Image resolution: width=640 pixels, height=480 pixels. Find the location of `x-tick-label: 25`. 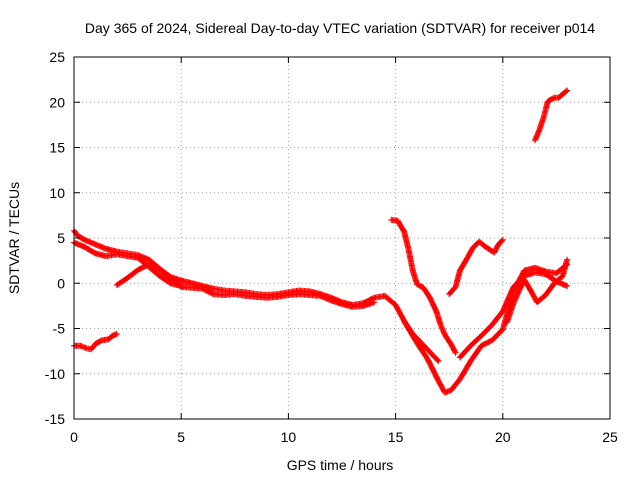

x-tick-label: 25 is located at coordinates (610, 437).